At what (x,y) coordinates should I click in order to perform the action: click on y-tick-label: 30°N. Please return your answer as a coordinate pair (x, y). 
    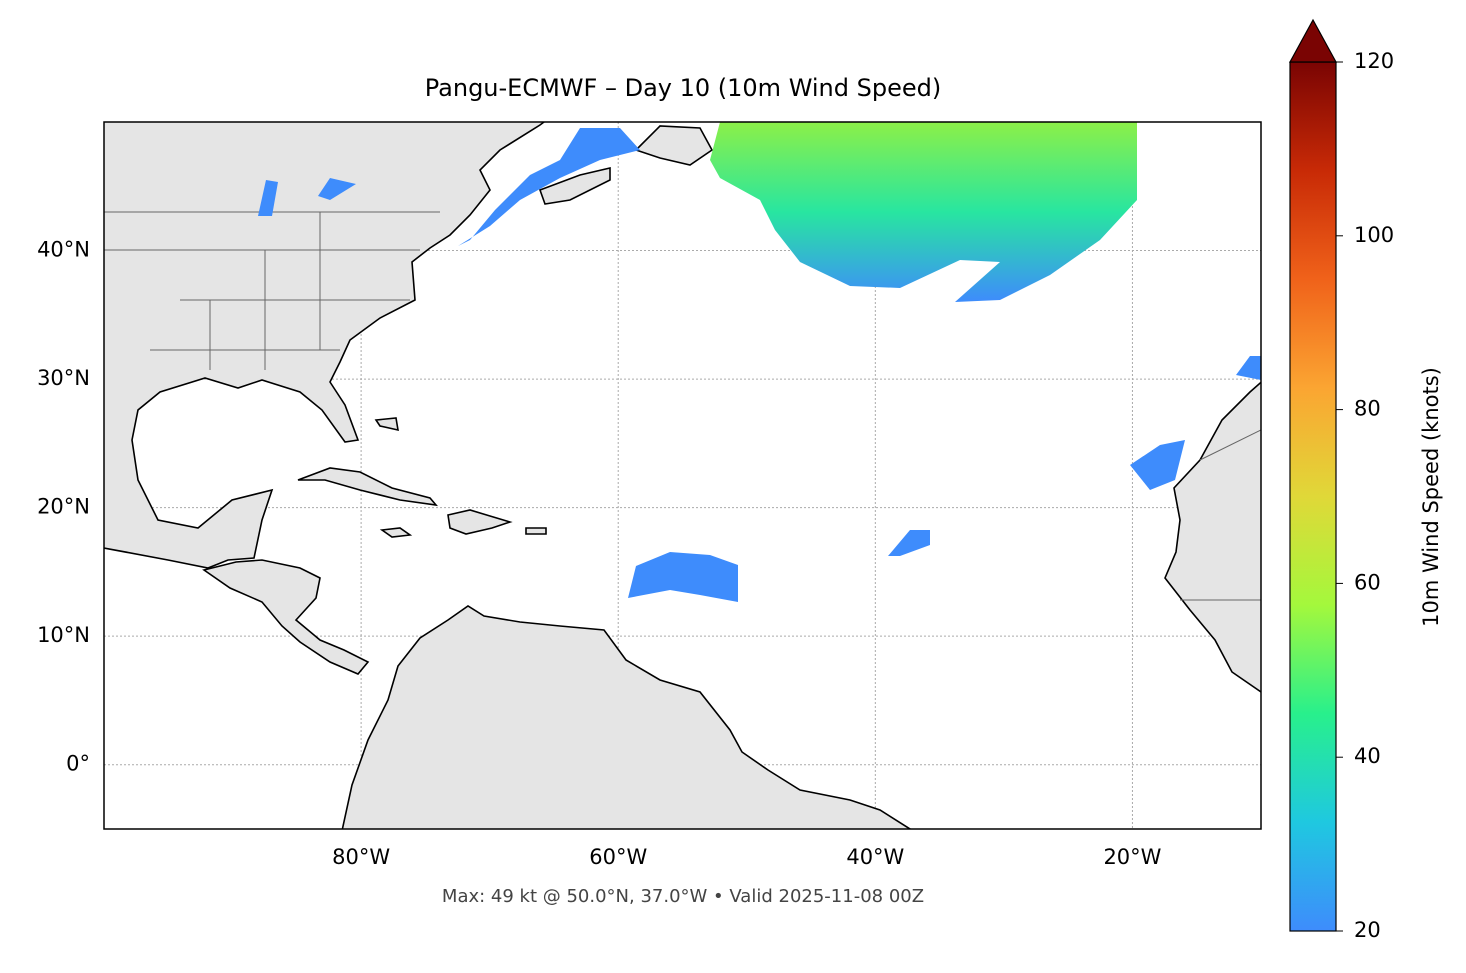
    Looking at the image, I should click on (63, 378).